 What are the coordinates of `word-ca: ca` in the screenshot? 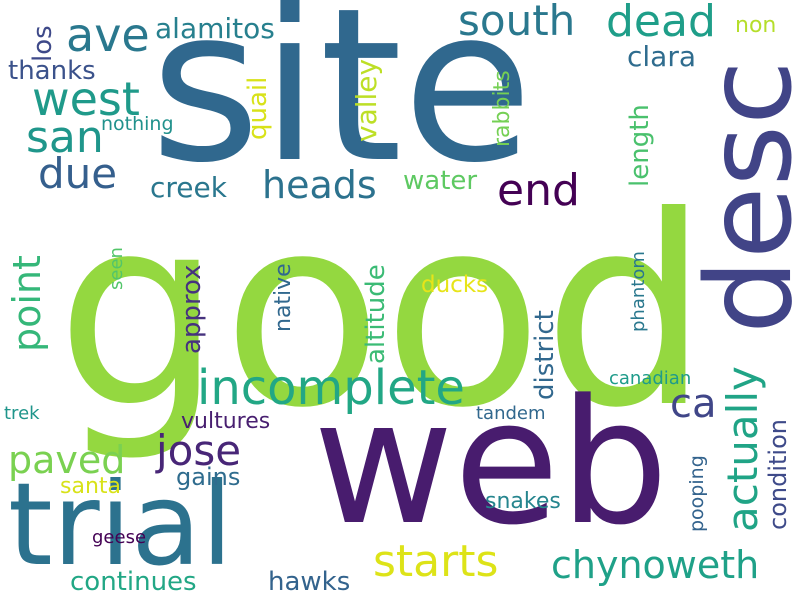 It's located at (693, 404).